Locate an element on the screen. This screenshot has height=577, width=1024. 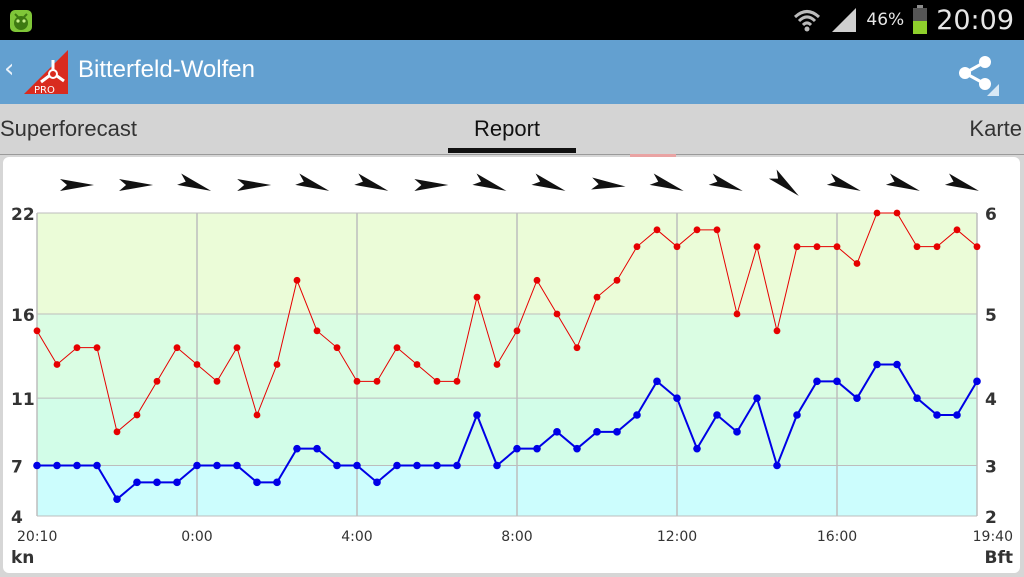
status-bar: 46% 20:09 is located at coordinates (512, 20).